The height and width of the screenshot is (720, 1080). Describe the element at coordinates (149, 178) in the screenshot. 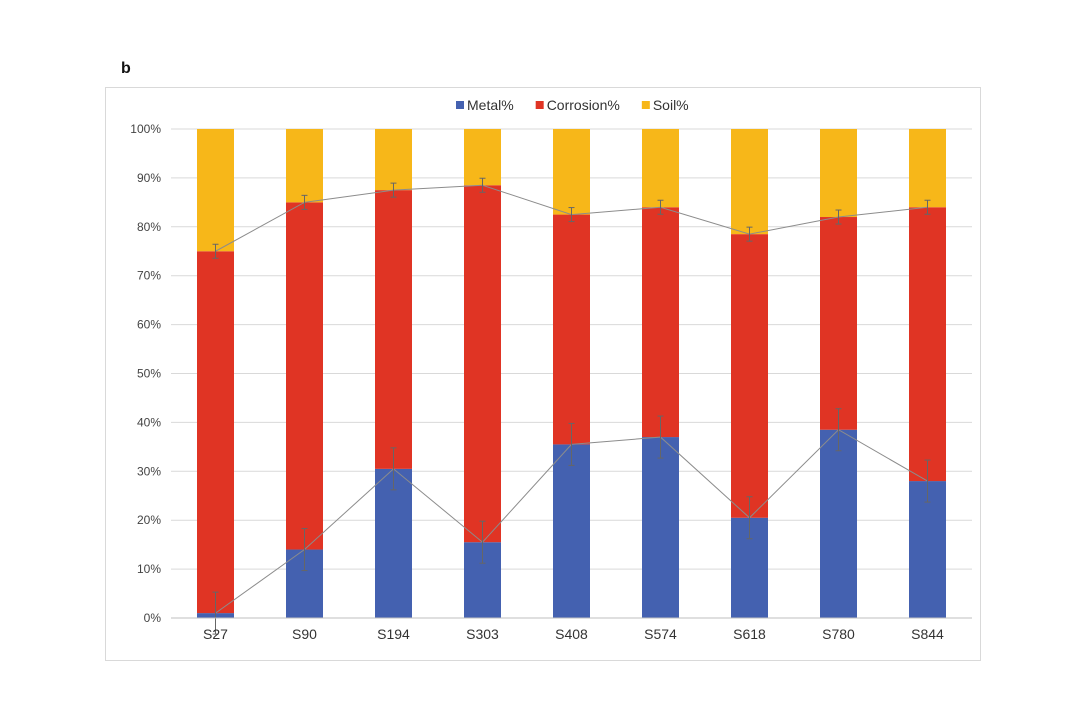

I see `y-tick-label: 90%` at that location.